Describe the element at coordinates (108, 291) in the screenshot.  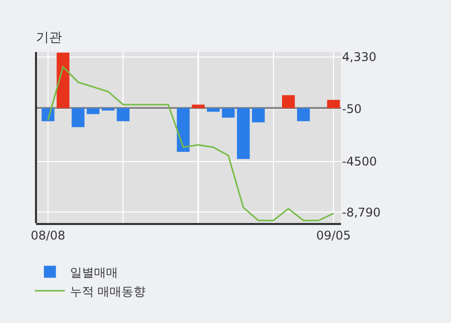
I see `legend-label: 누적 매매동향` at that location.